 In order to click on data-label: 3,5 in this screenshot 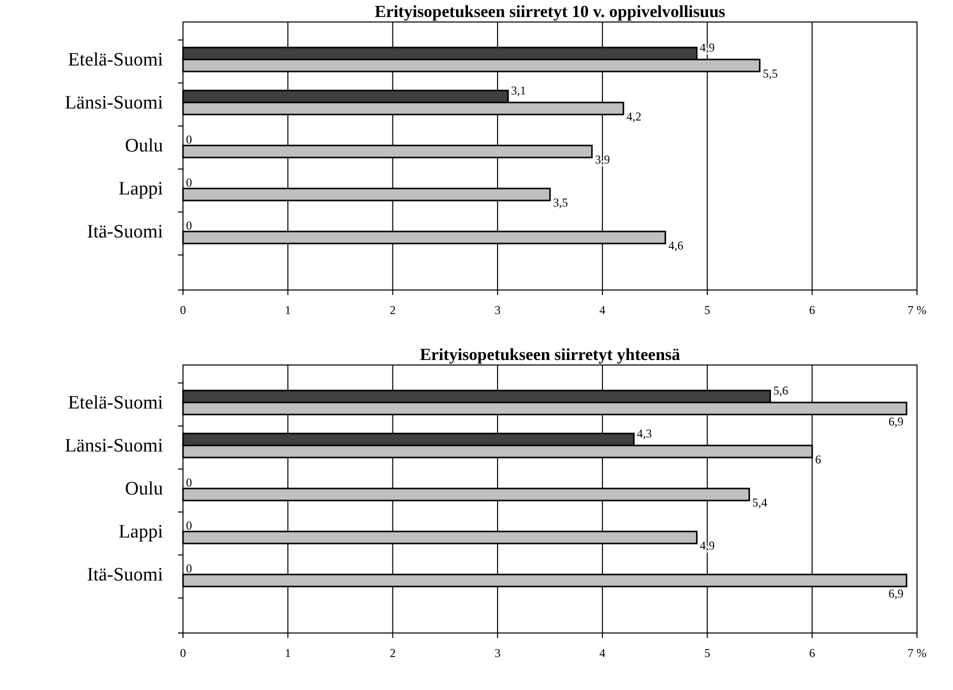, I will do `click(560, 203)`.